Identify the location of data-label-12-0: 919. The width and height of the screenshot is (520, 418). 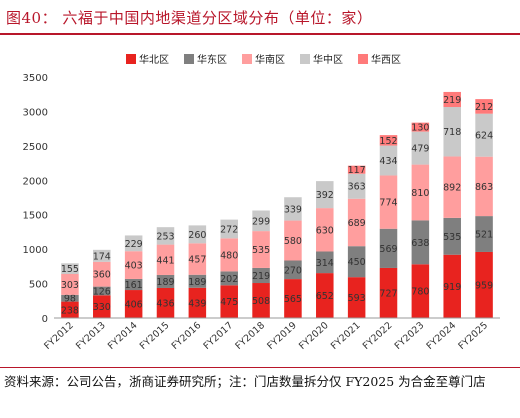
(452, 287).